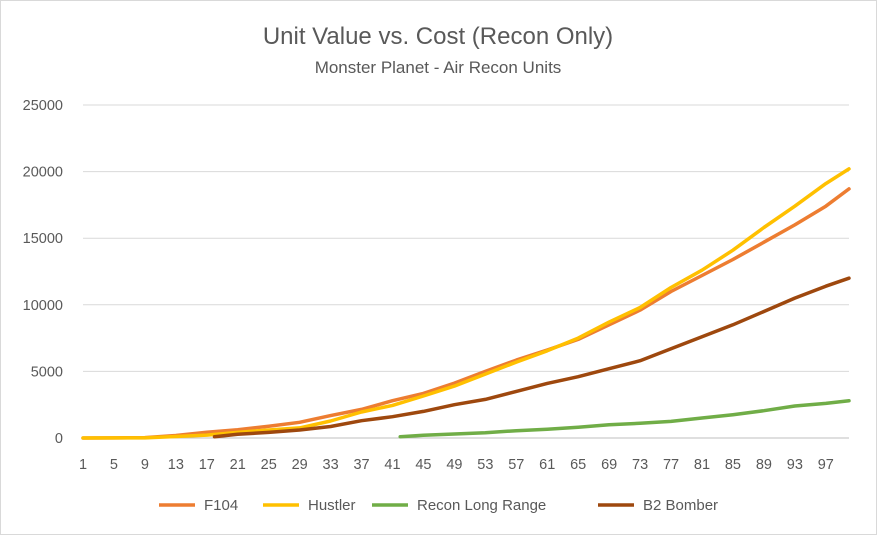 This screenshot has width=877, height=539. Describe the element at coordinates (438, 36) in the screenshot. I see `chart-title: Unit Value vs. Cost (Recon Only)` at that location.